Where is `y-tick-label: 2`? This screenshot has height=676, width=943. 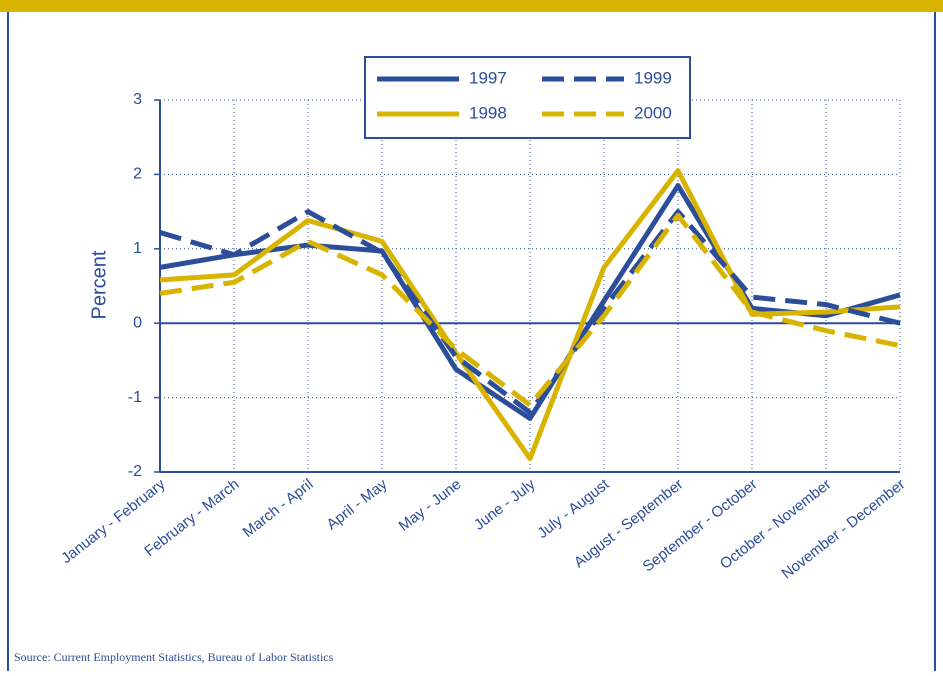
y-tick-label: 2 is located at coordinates (137, 174).